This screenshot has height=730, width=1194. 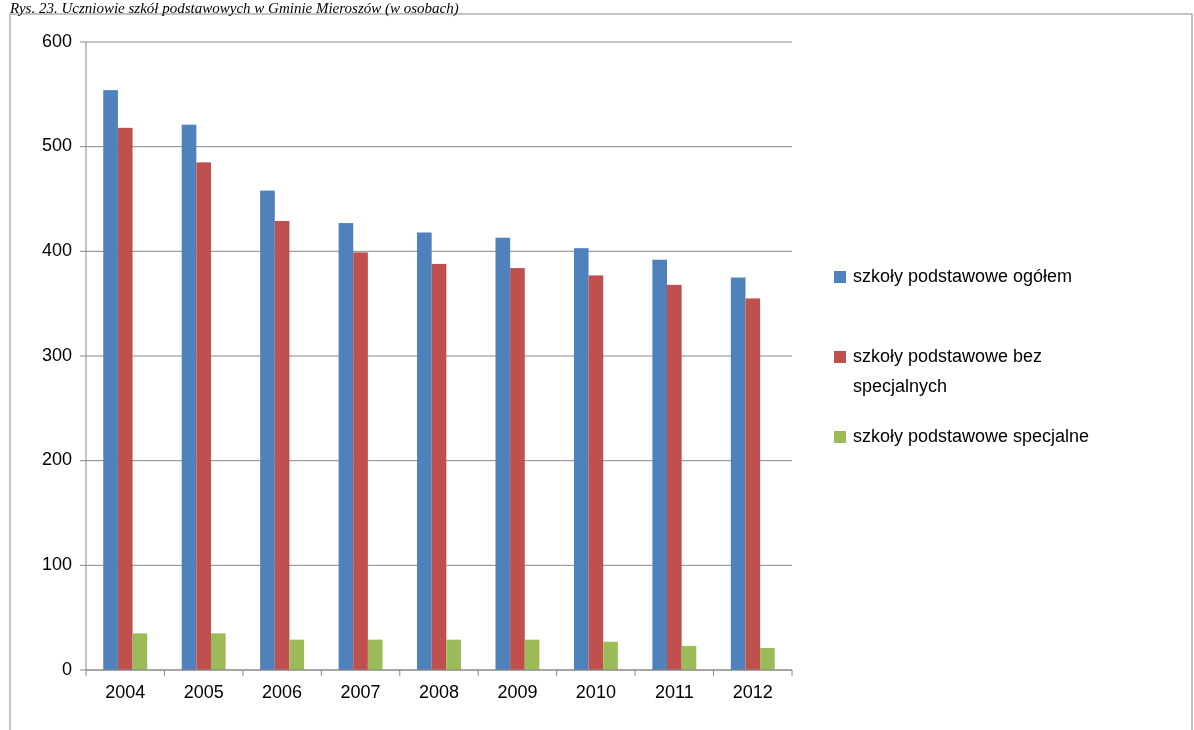 I want to click on x-tick-label: 2007, so click(x=360, y=692).